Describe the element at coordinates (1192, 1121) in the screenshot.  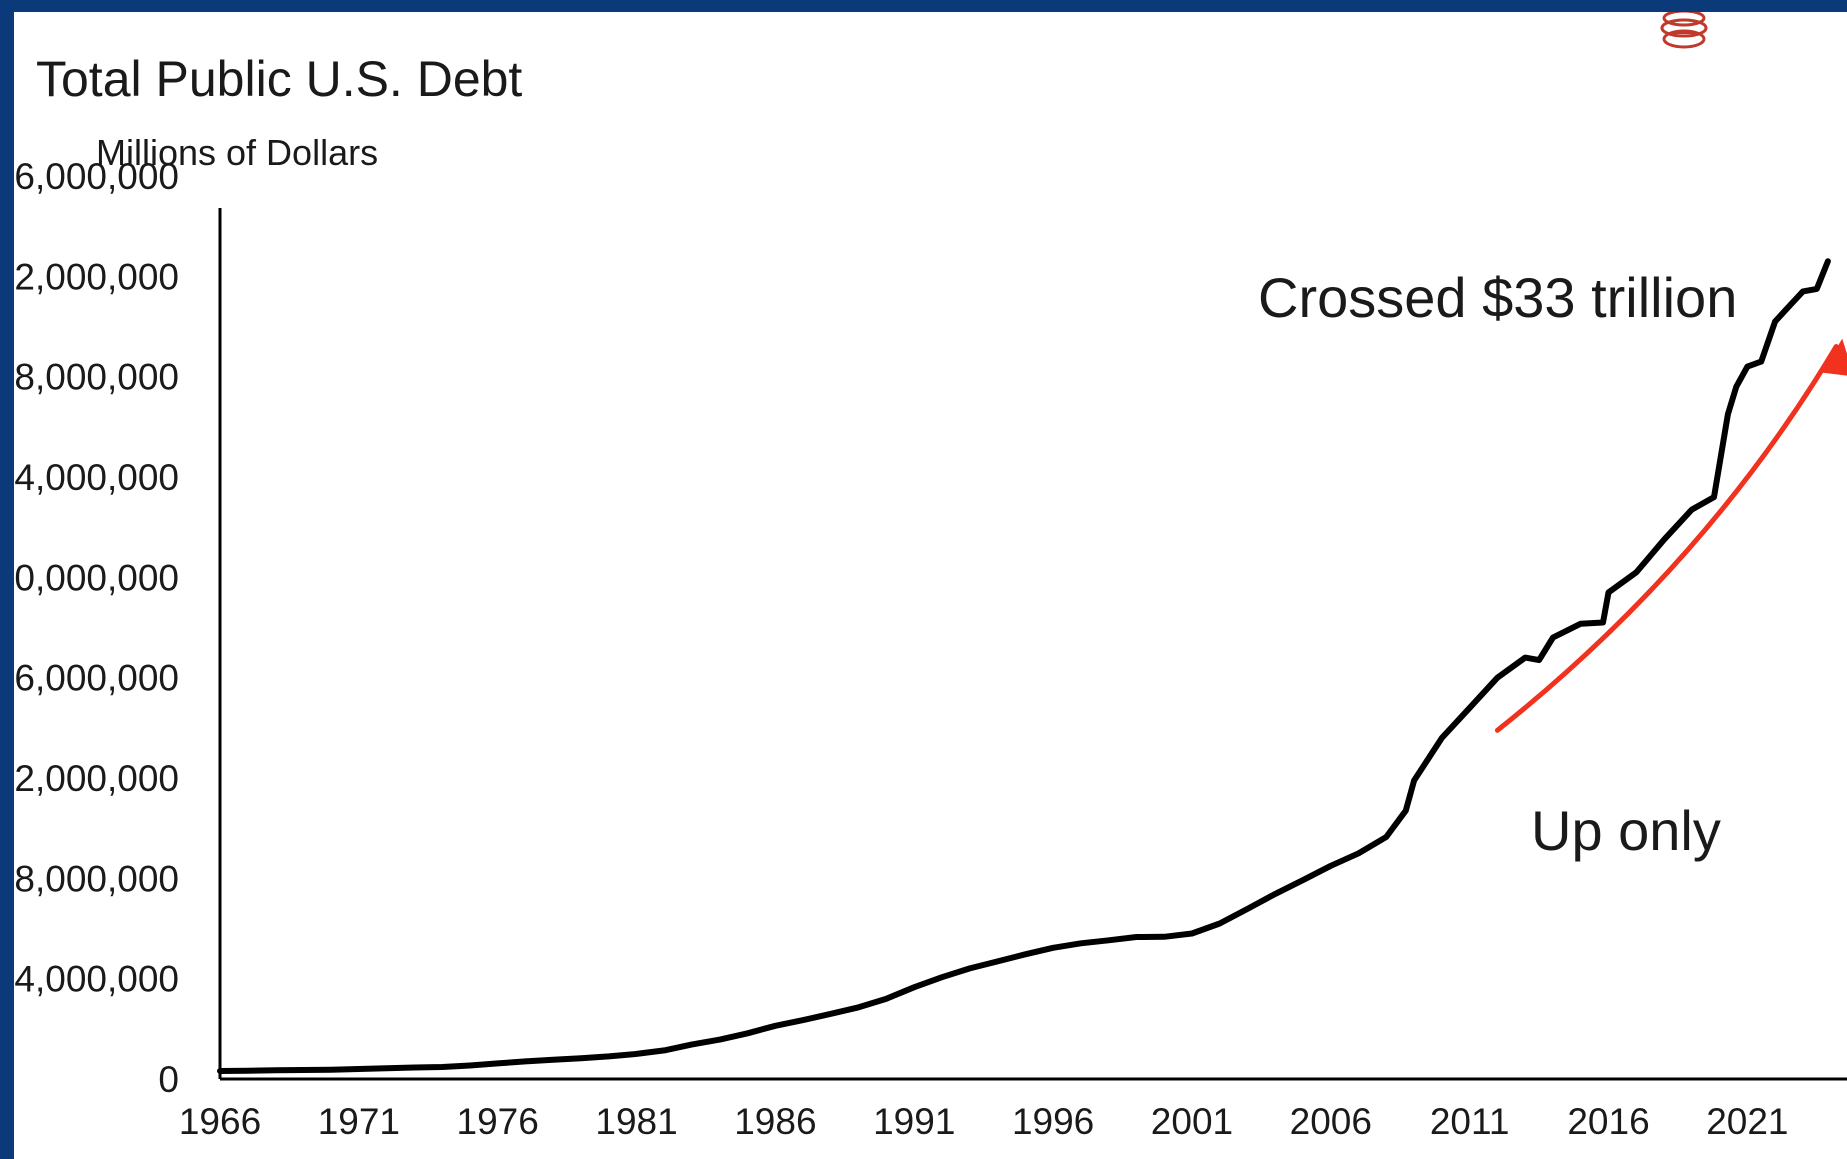
I see `x-tick-label: 2001` at that location.